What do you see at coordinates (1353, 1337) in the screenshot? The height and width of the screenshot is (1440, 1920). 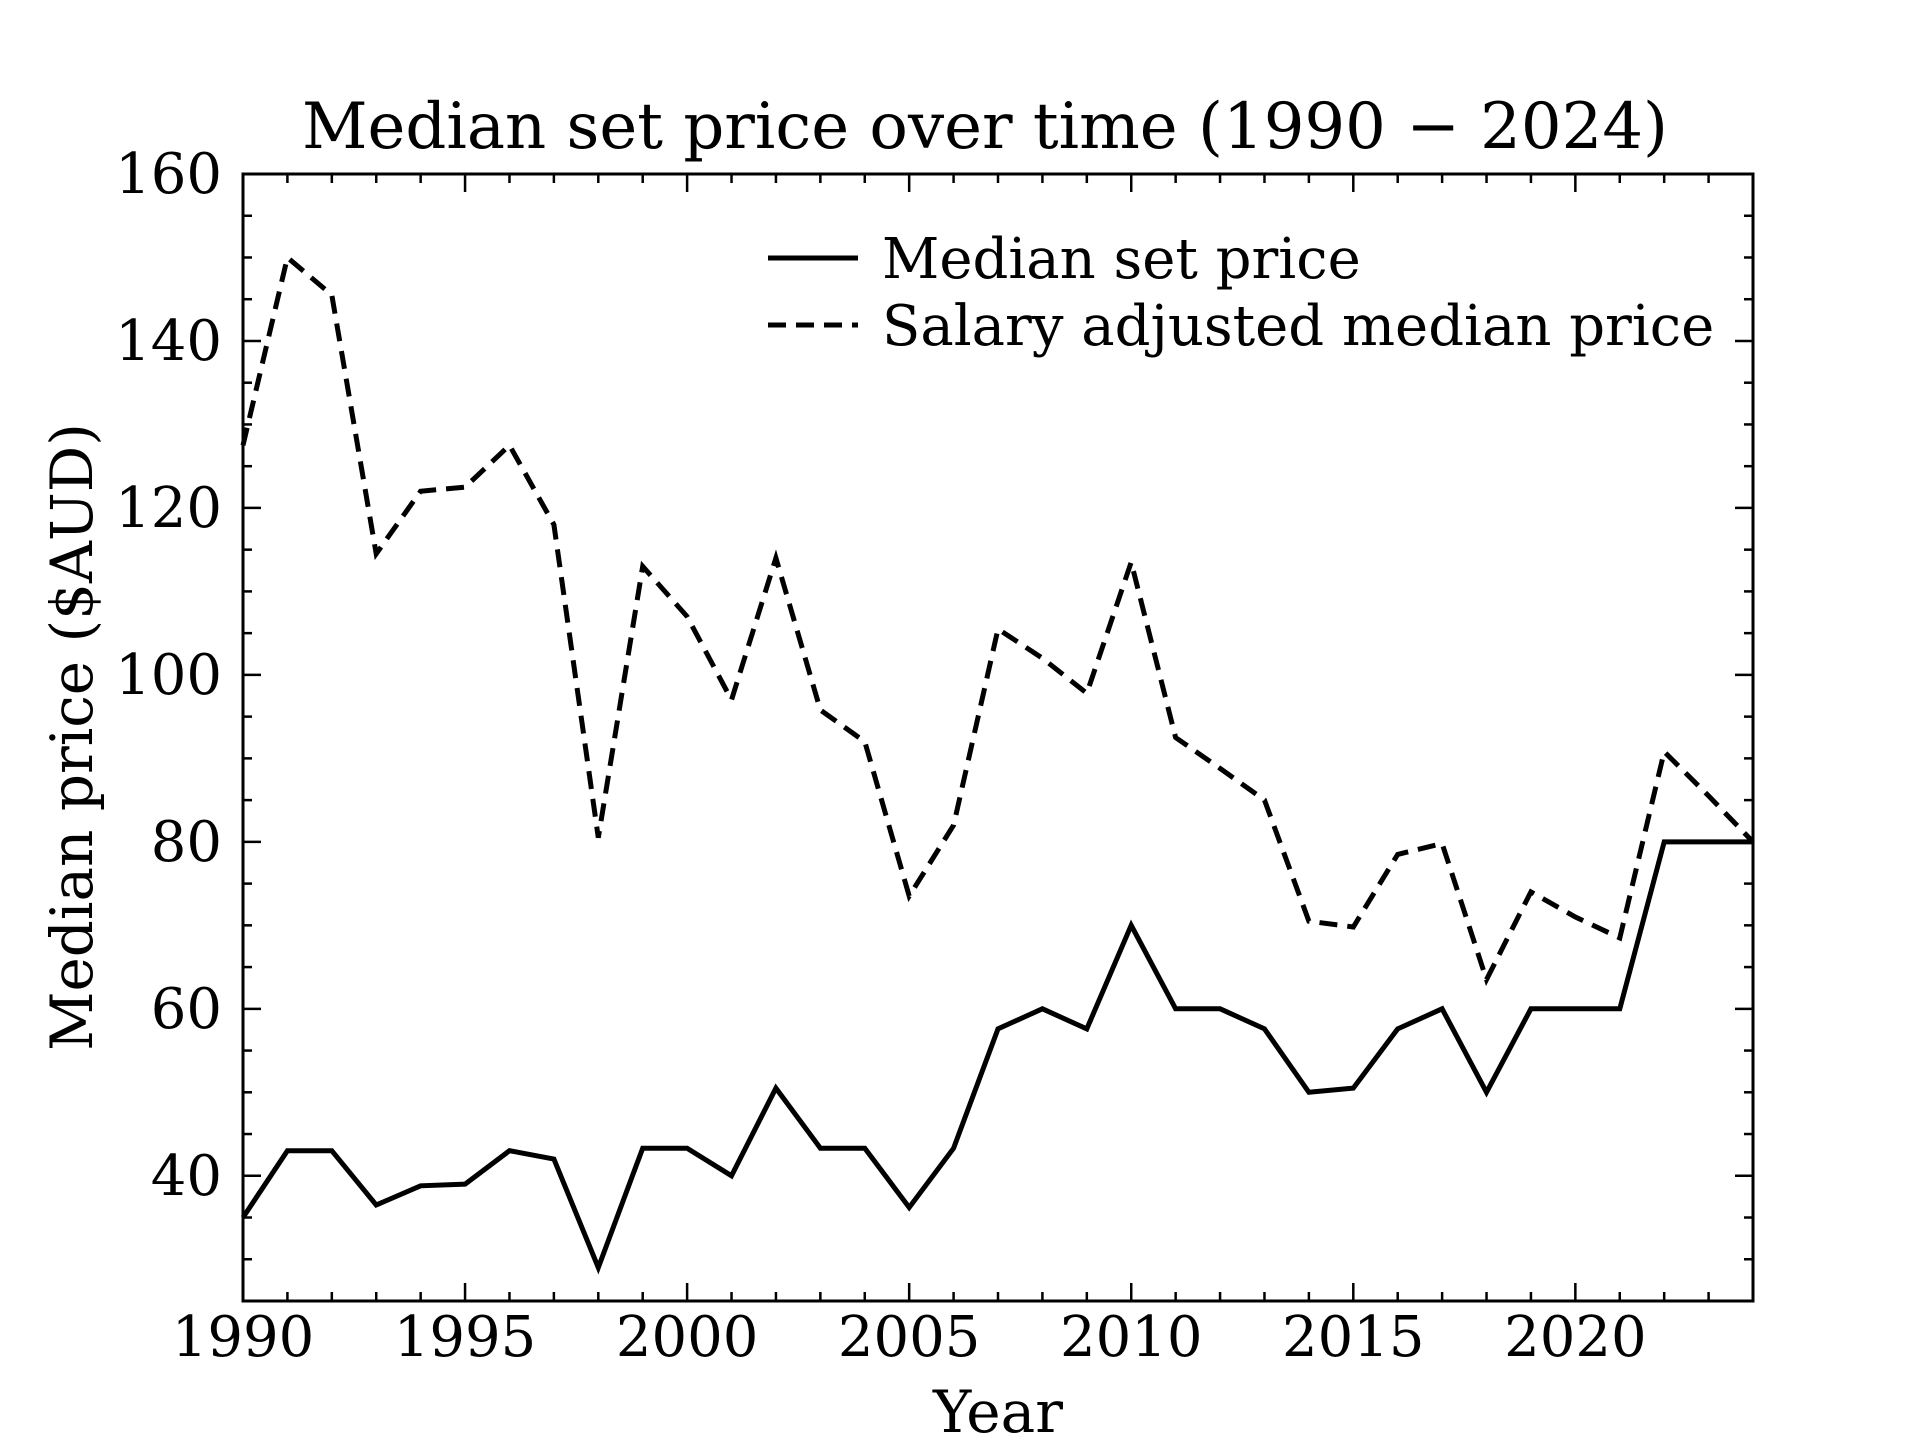 I see `x-tick-label: 2015` at bounding box center [1353, 1337].